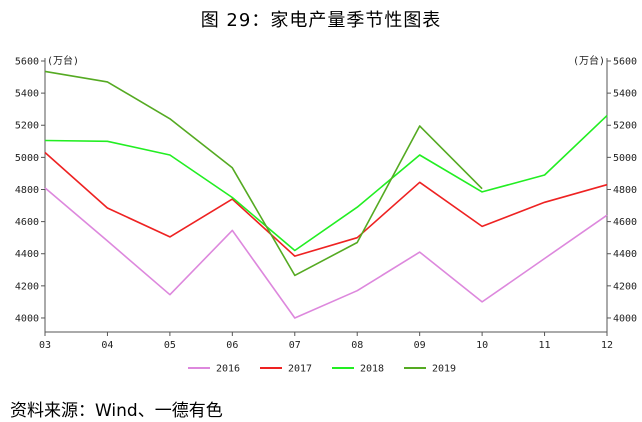  What do you see at coordinates (589, 60) in the screenshot?
I see `y-unit-right: (万台)` at bounding box center [589, 60].